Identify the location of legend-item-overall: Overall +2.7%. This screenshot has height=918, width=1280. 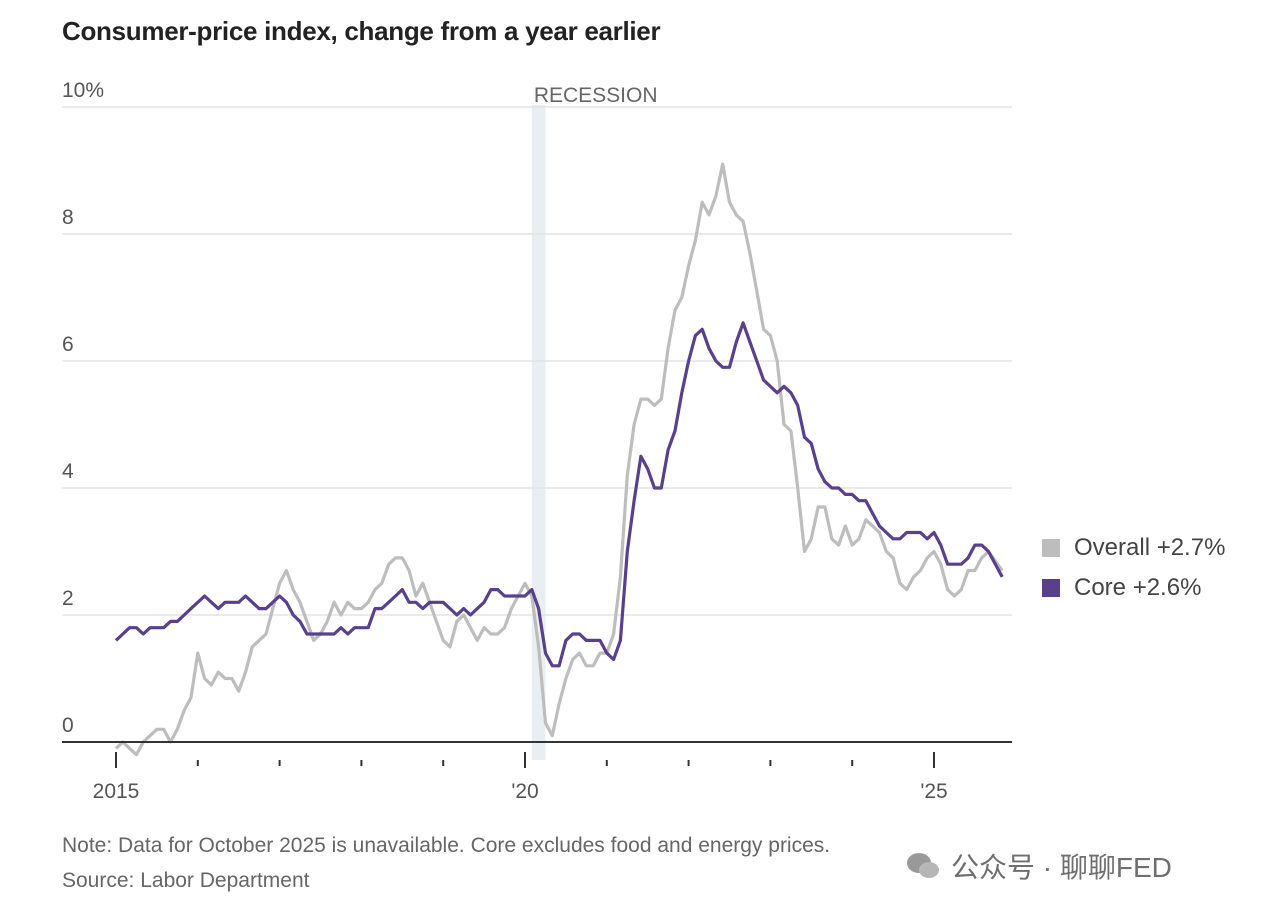
(1133, 548).